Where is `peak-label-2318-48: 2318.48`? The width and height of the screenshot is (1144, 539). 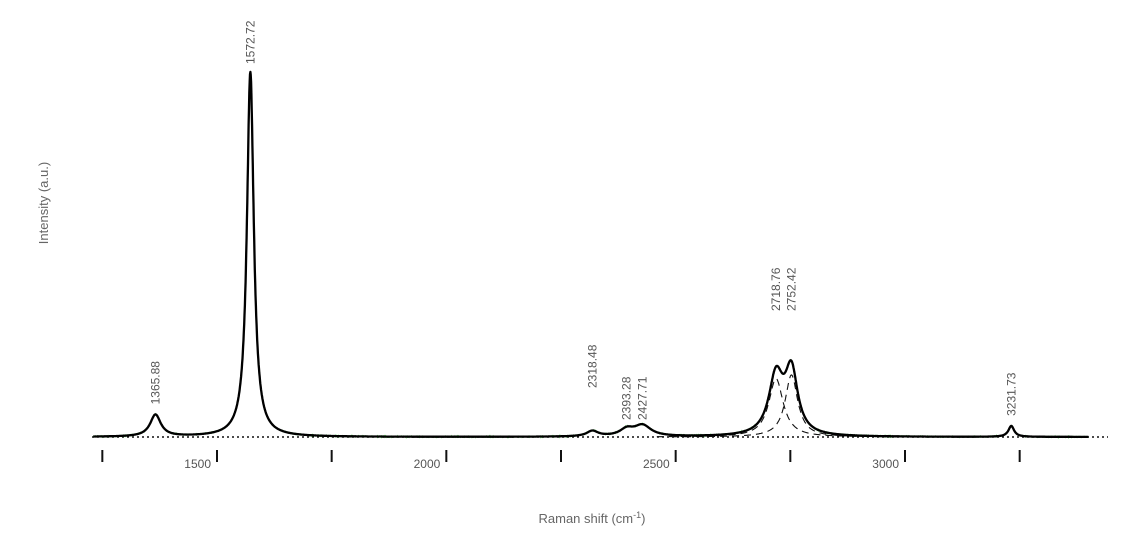
peak-label-2318-48: 2318.48 is located at coordinates (592, 366).